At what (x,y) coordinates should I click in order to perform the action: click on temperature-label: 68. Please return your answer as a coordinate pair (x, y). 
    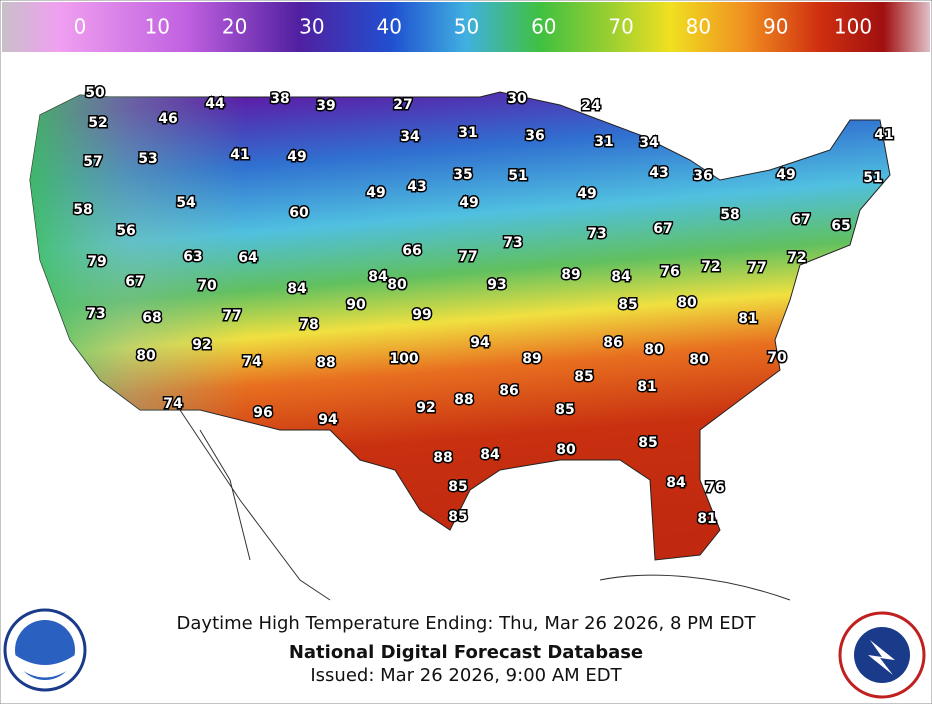
    Looking at the image, I should click on (151, 318).